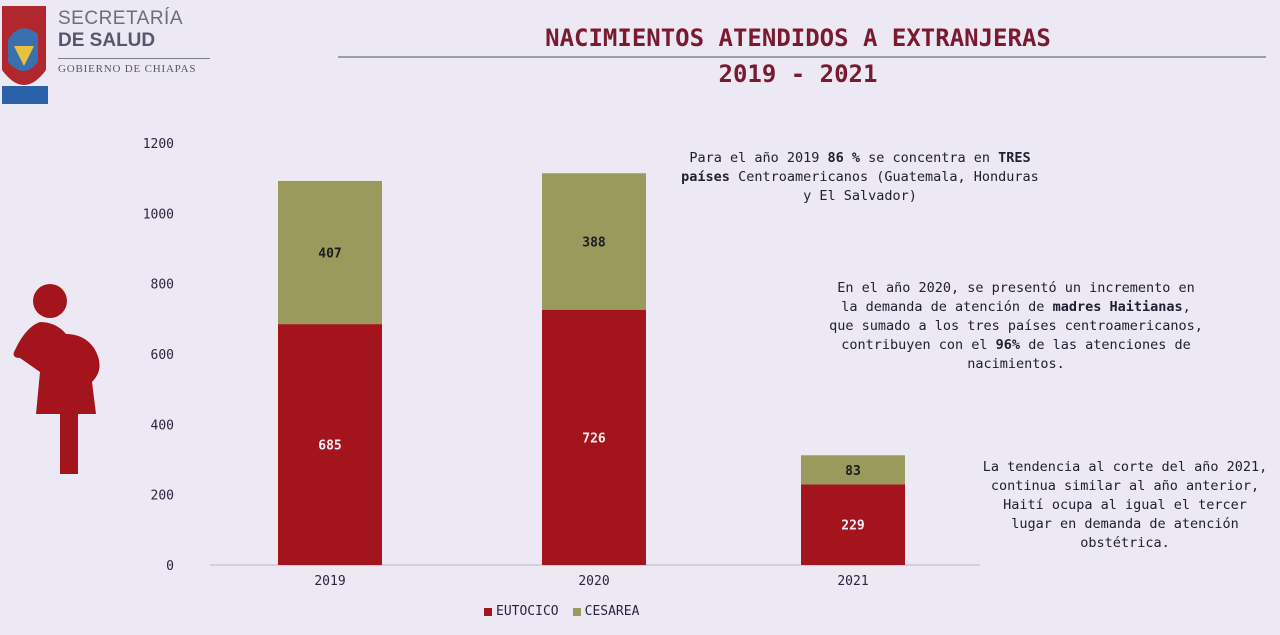 This screenshot has width=1280, height=635. Describe the element at coordinates (929, 158) in the screenshot. I see `note-2019-text-c: se concentra en` at that location.